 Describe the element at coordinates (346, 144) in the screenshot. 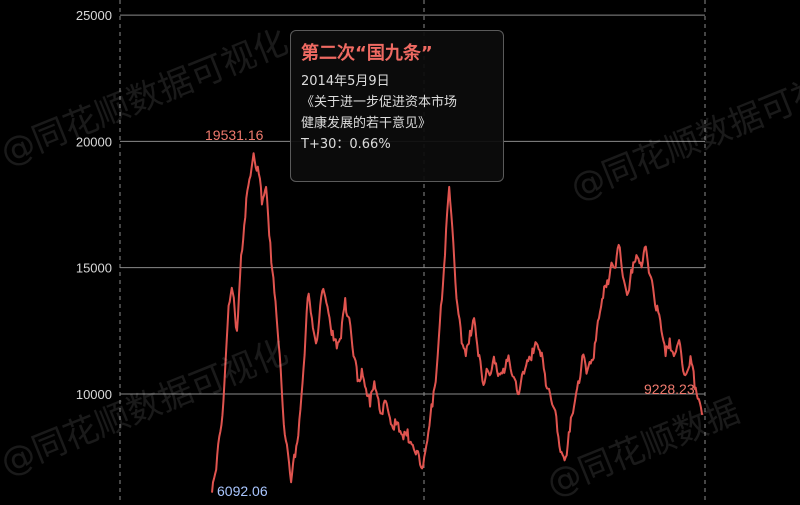

I see `tooltip-t30: T+30：0.66%` at that location.